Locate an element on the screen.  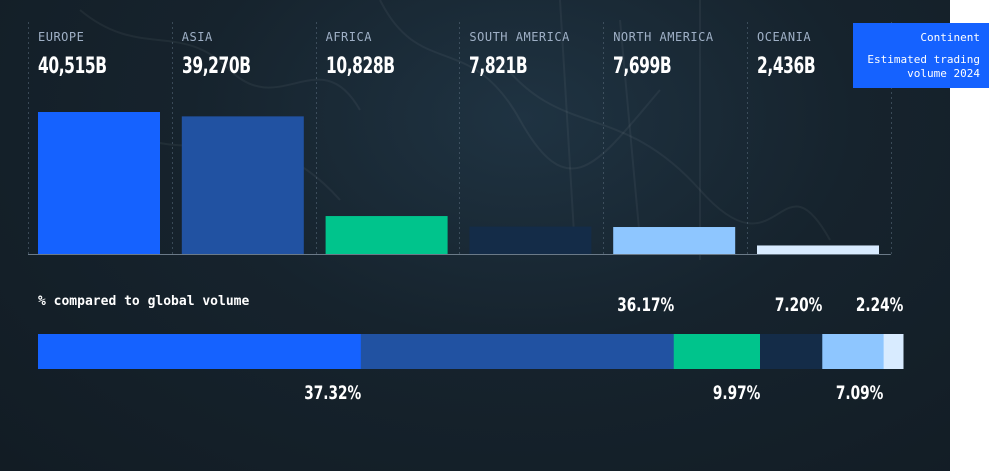
stack-segment-europe is located at coordinates (200, 351).